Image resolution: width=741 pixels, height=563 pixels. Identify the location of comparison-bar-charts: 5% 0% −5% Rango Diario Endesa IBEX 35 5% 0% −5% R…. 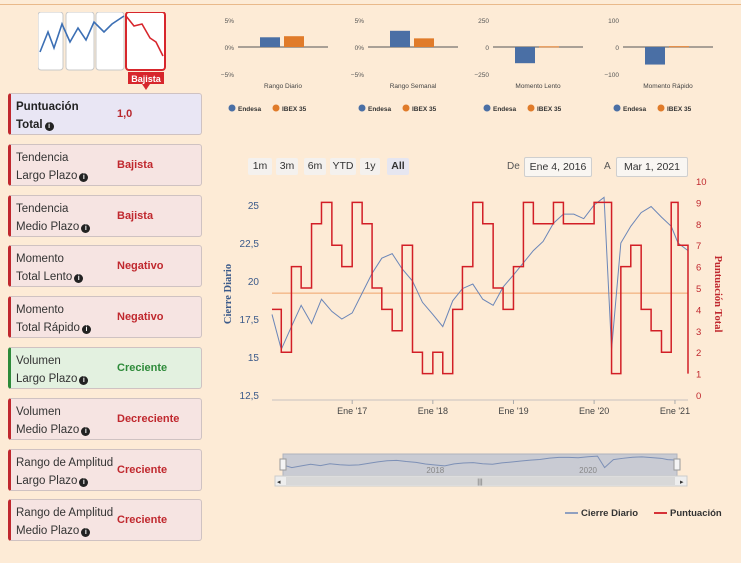
(467, 65).